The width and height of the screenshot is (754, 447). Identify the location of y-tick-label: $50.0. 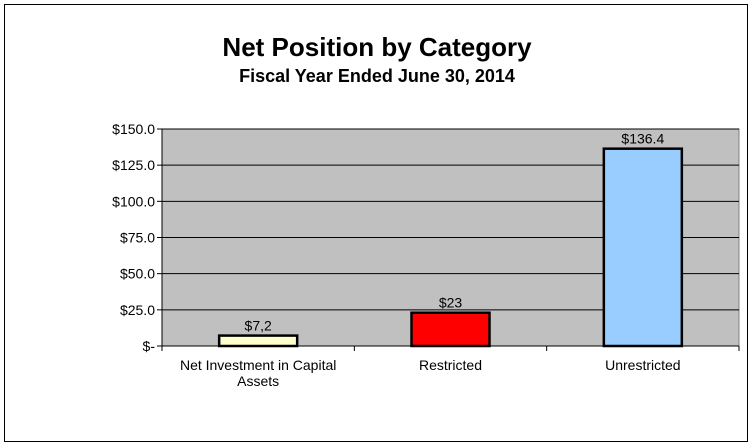
(137, 274).